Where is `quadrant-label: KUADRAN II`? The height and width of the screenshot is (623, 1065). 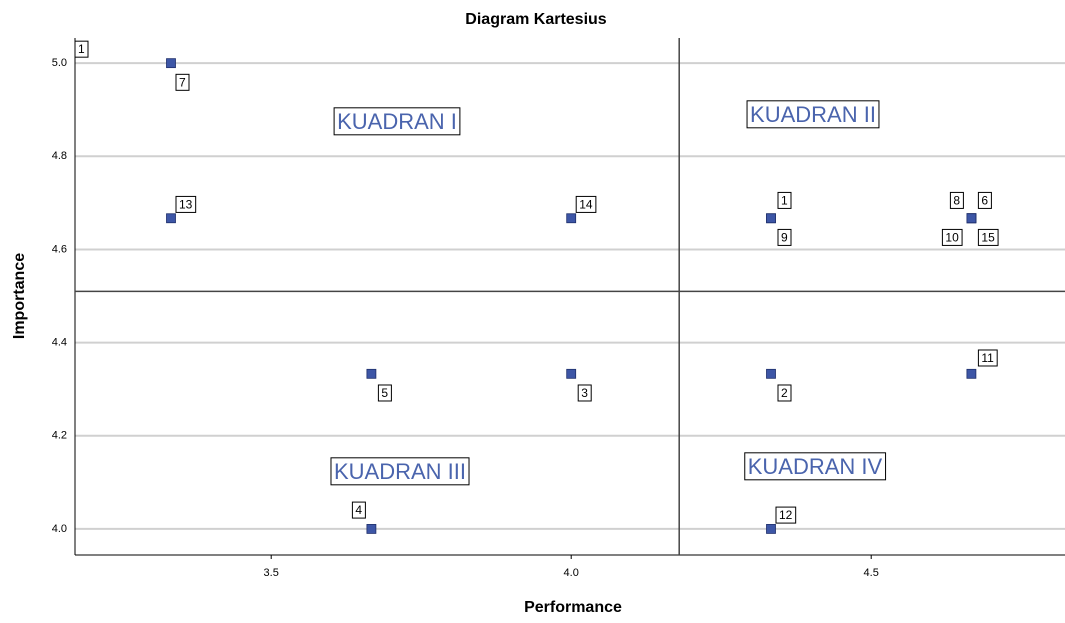
quadrant-label: KUADRAN II is located at coordinates (813, 114).